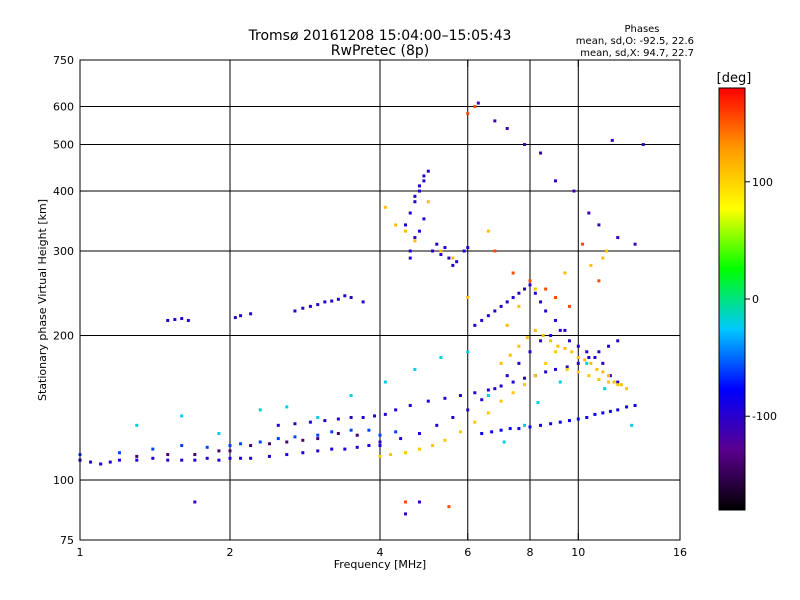 This screenshot has height=600, width=800. Describe the element at coordinates (530, 552) in the screenshot. I see `x-tick-label: 8` at that location.